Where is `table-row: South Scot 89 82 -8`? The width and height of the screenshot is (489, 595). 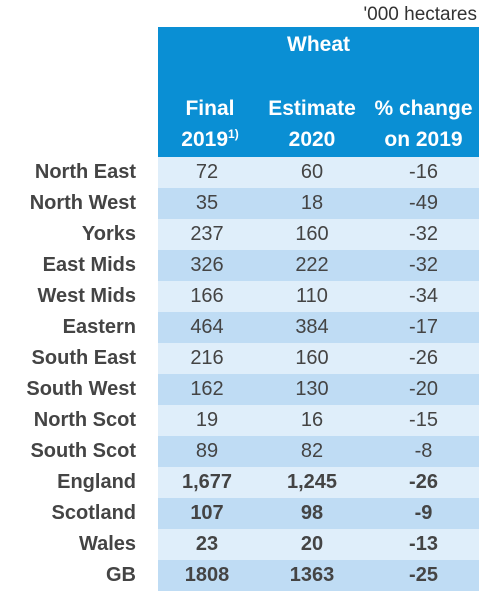
table-row: South Scot 89 82 -8 is located at coordinates (239, 451).